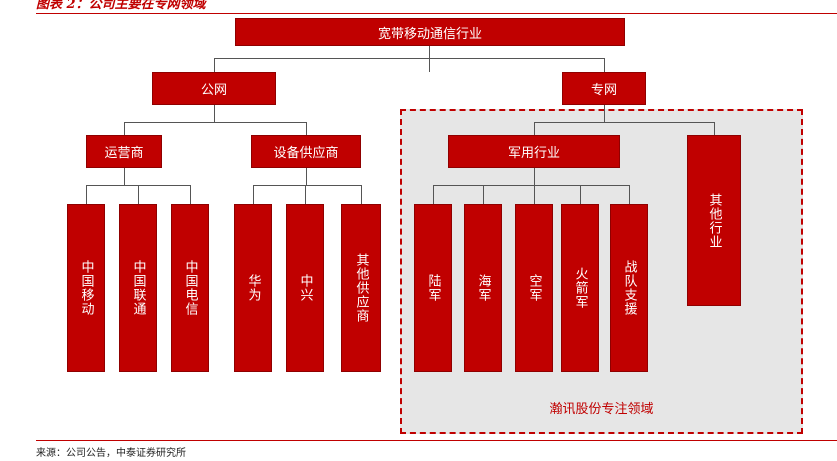 This screenshot has width=837, height=461. I want to click on connector-to-air-force, so click(534, 194).